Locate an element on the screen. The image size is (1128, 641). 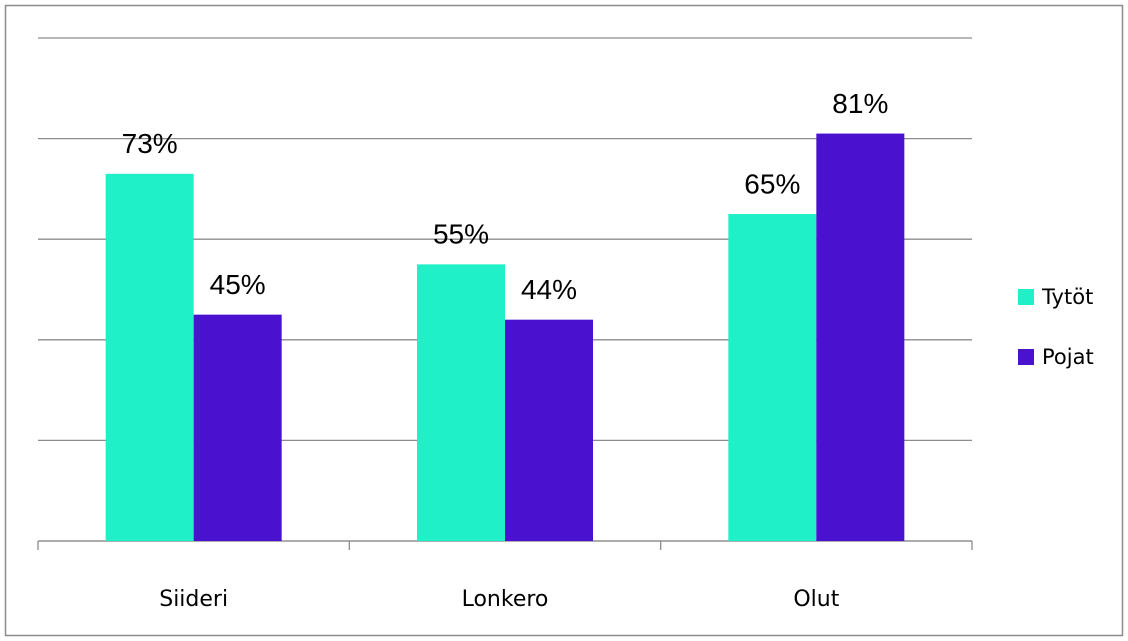
legend-label: Pojat is located at coordinates (1068, 357).